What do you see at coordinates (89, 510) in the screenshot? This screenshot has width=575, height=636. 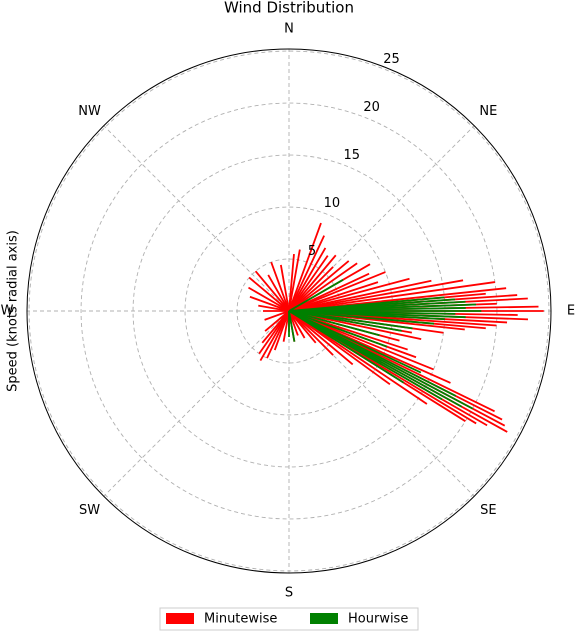 I see `theta-tick-label: SW` at bounding box center [89, 510].